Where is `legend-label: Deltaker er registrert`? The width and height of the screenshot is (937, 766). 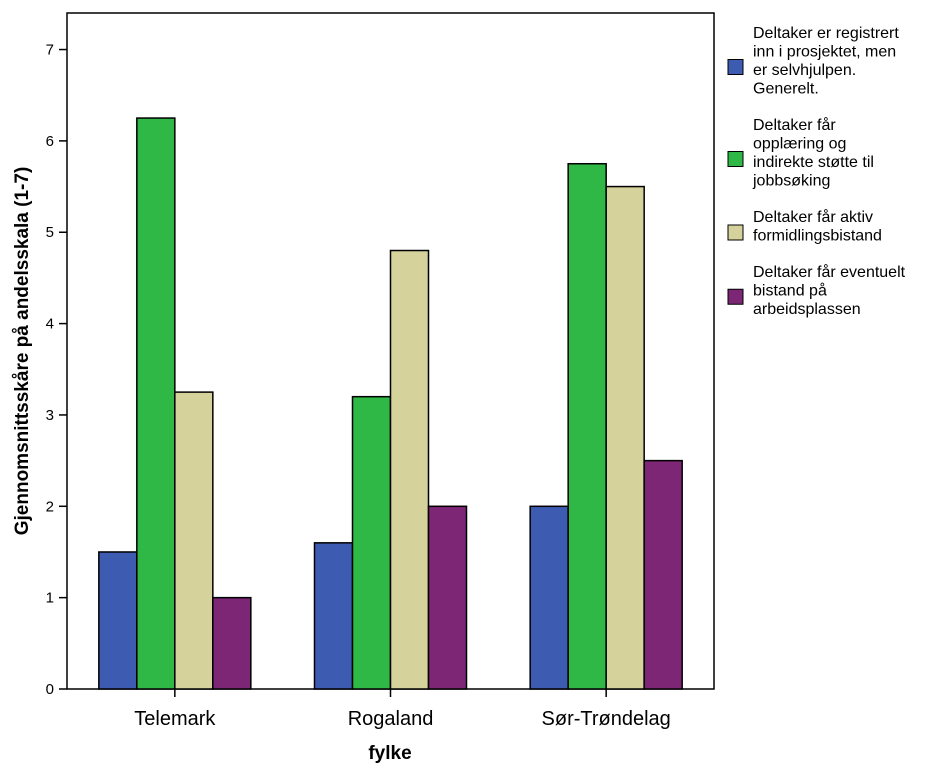 legend-label: Deltaker er registrert is located at coordinates (826, 33).